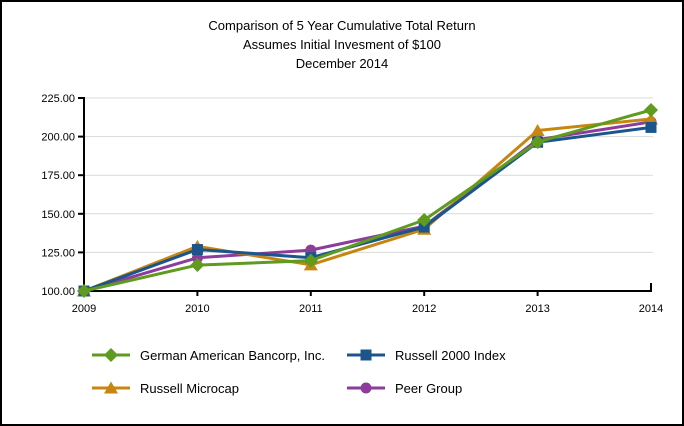 The image size is (684, 426). Describe the element at coordinates (651, 309) in the screenshot. I see `x-tick-label: 2014` at that location.